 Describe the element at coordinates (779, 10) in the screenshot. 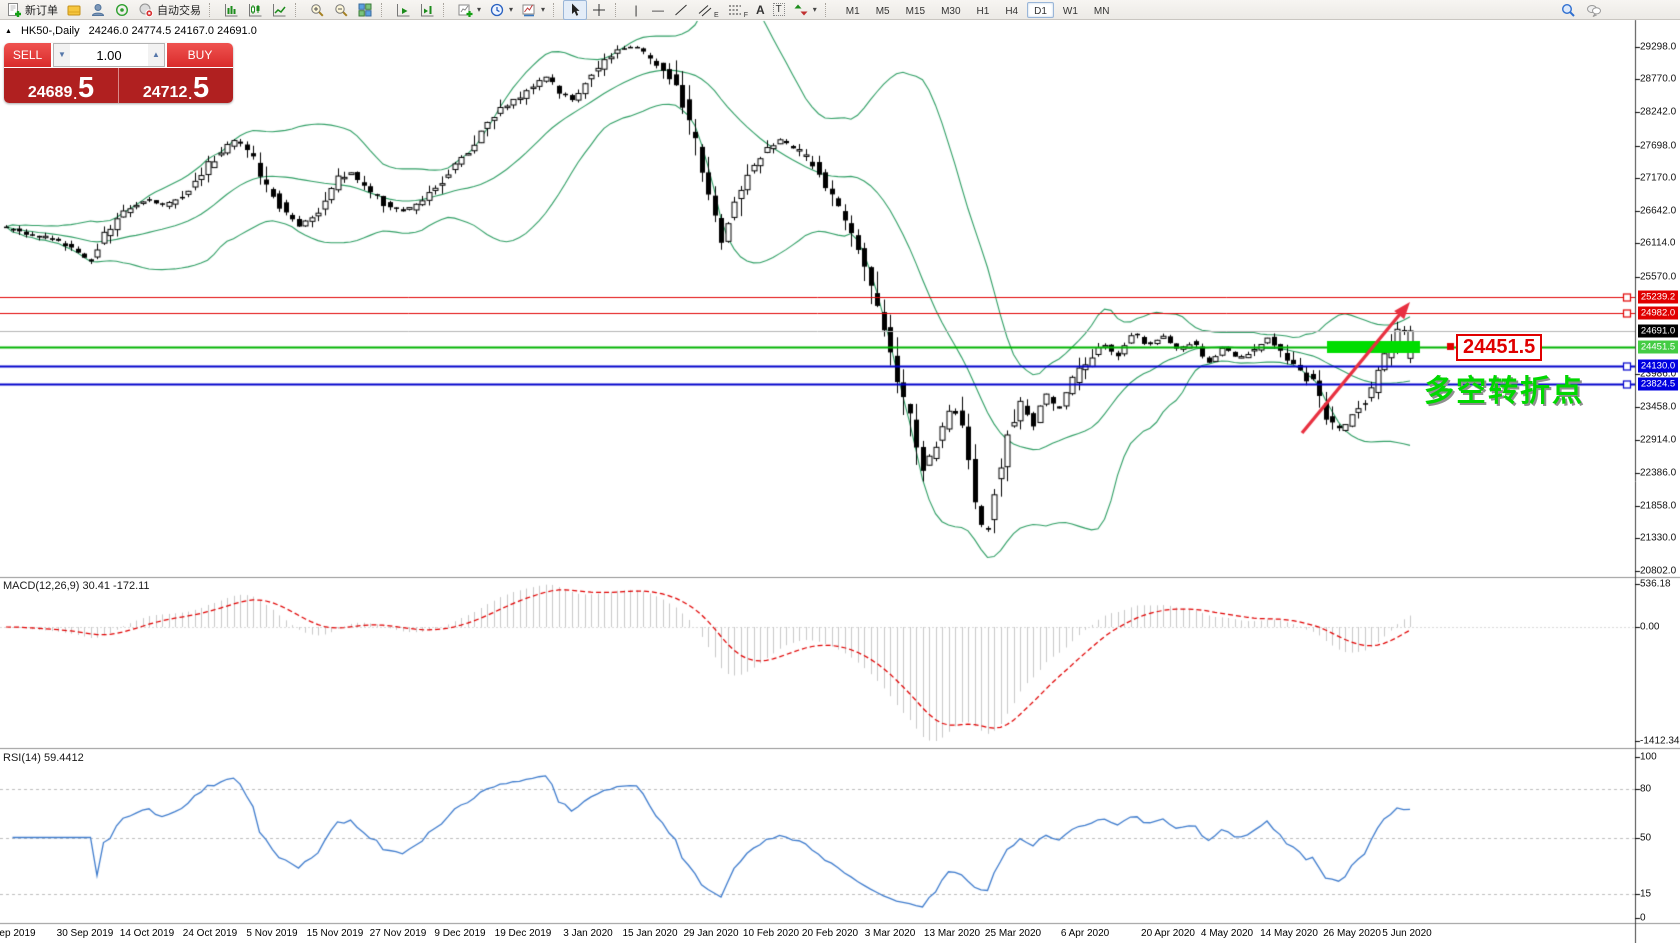

I see `label-tool-button: T` at that location.